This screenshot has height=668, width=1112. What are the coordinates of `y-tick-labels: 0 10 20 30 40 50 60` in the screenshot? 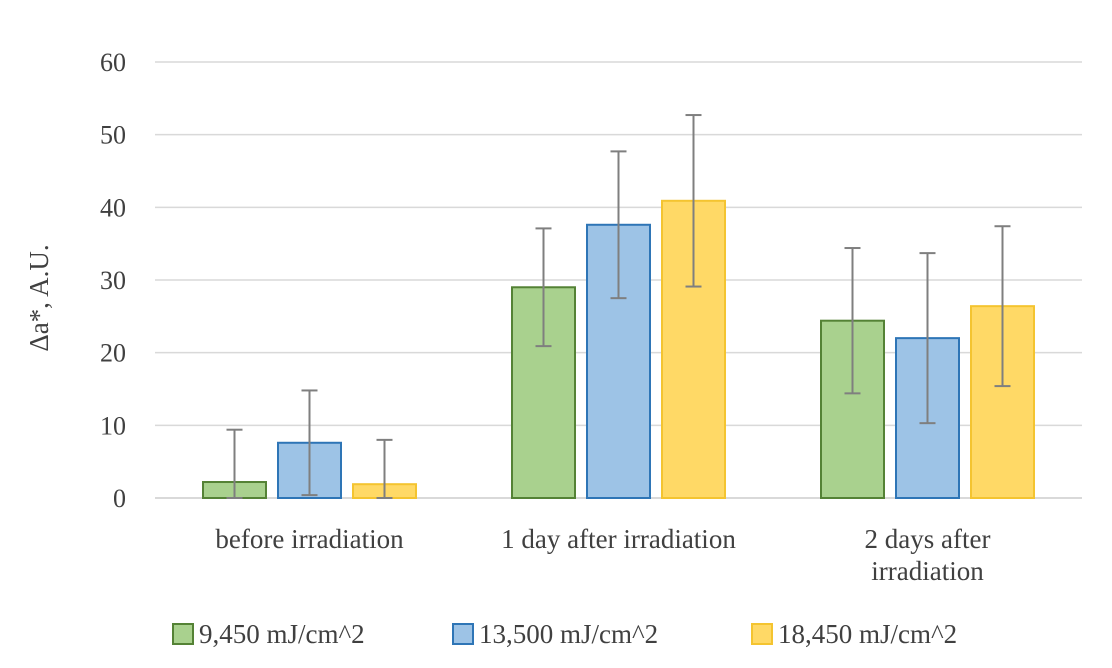 It's located at (113, 280).